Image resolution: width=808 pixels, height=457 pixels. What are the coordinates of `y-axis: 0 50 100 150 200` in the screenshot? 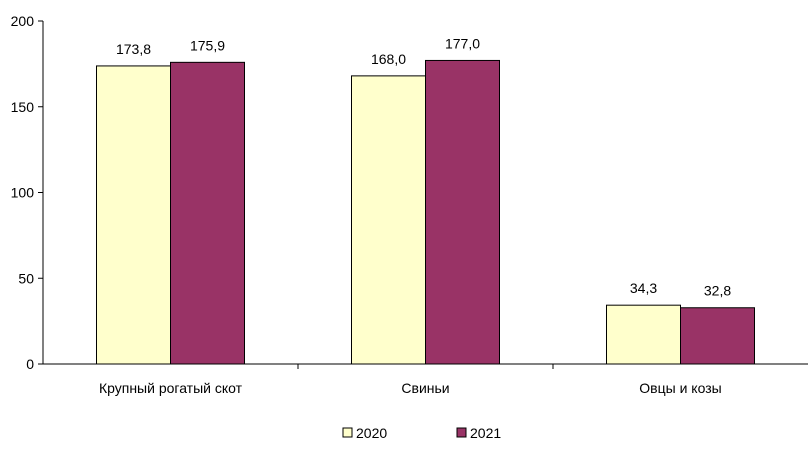 It's located at (27, 192).